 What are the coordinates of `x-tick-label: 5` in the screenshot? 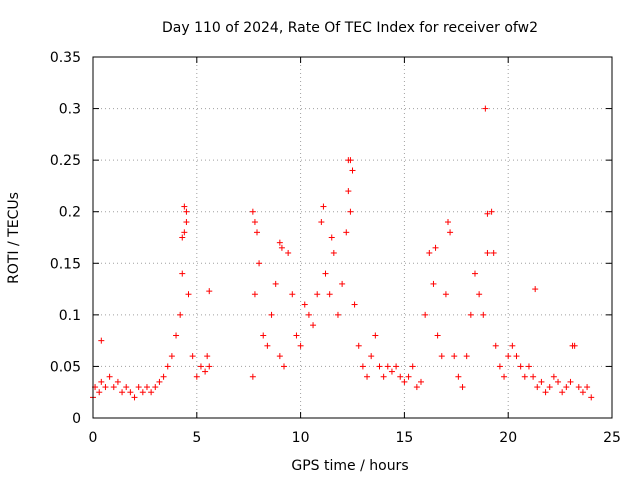 It's located at (196, 438).